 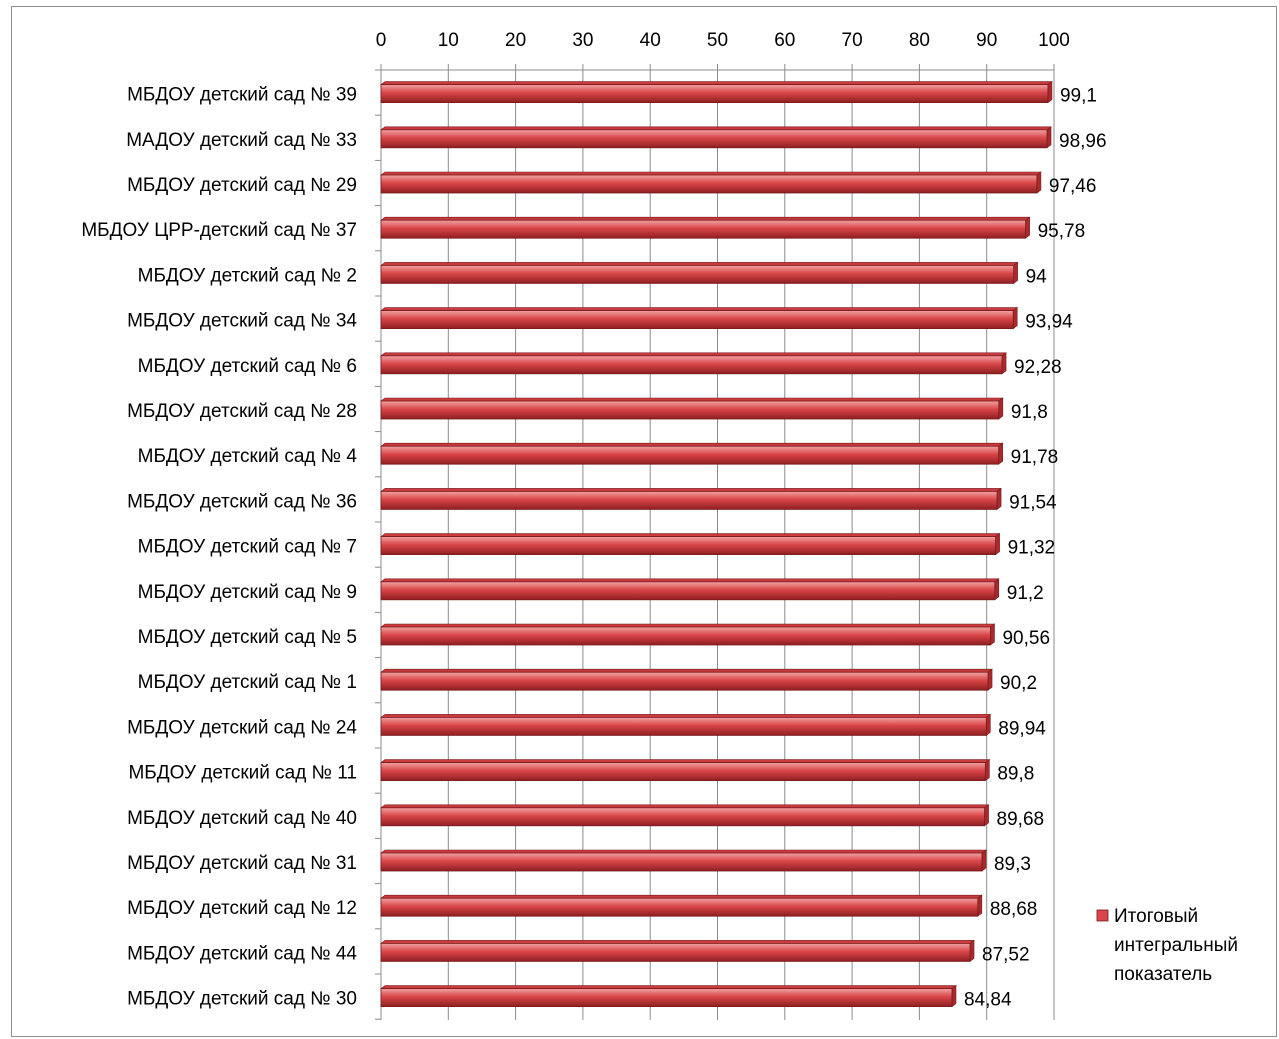 What do you see at coordinates (1006, 954) in the screenshot?
I see `data-label: 87,52` at bounding box center [1006, 954].